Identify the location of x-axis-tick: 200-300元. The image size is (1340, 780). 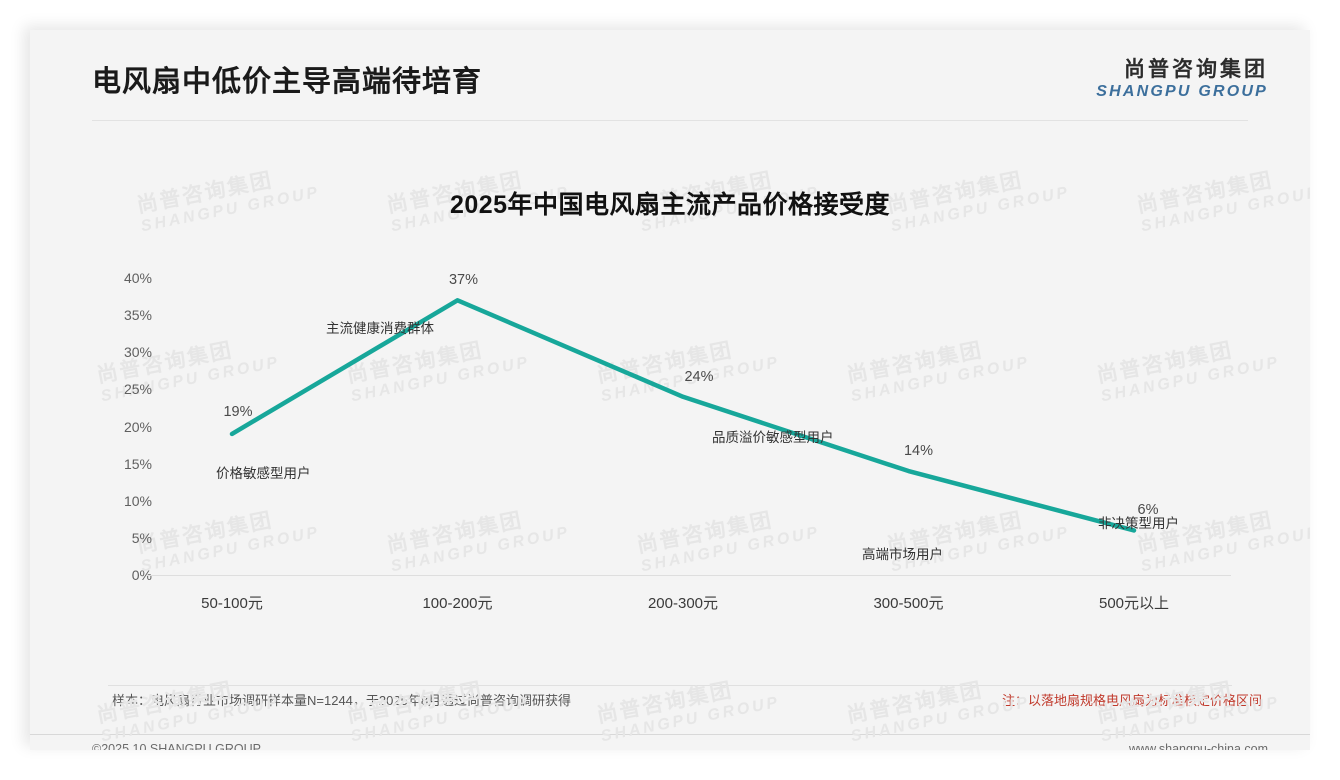
(683, 603).